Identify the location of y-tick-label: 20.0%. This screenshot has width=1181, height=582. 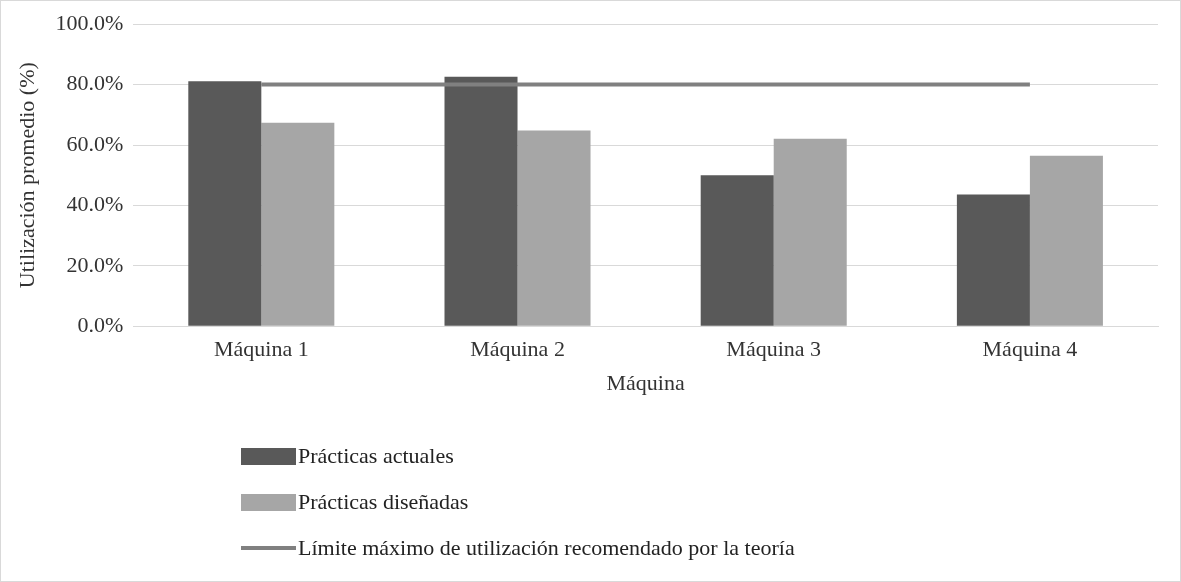
(95, 264).